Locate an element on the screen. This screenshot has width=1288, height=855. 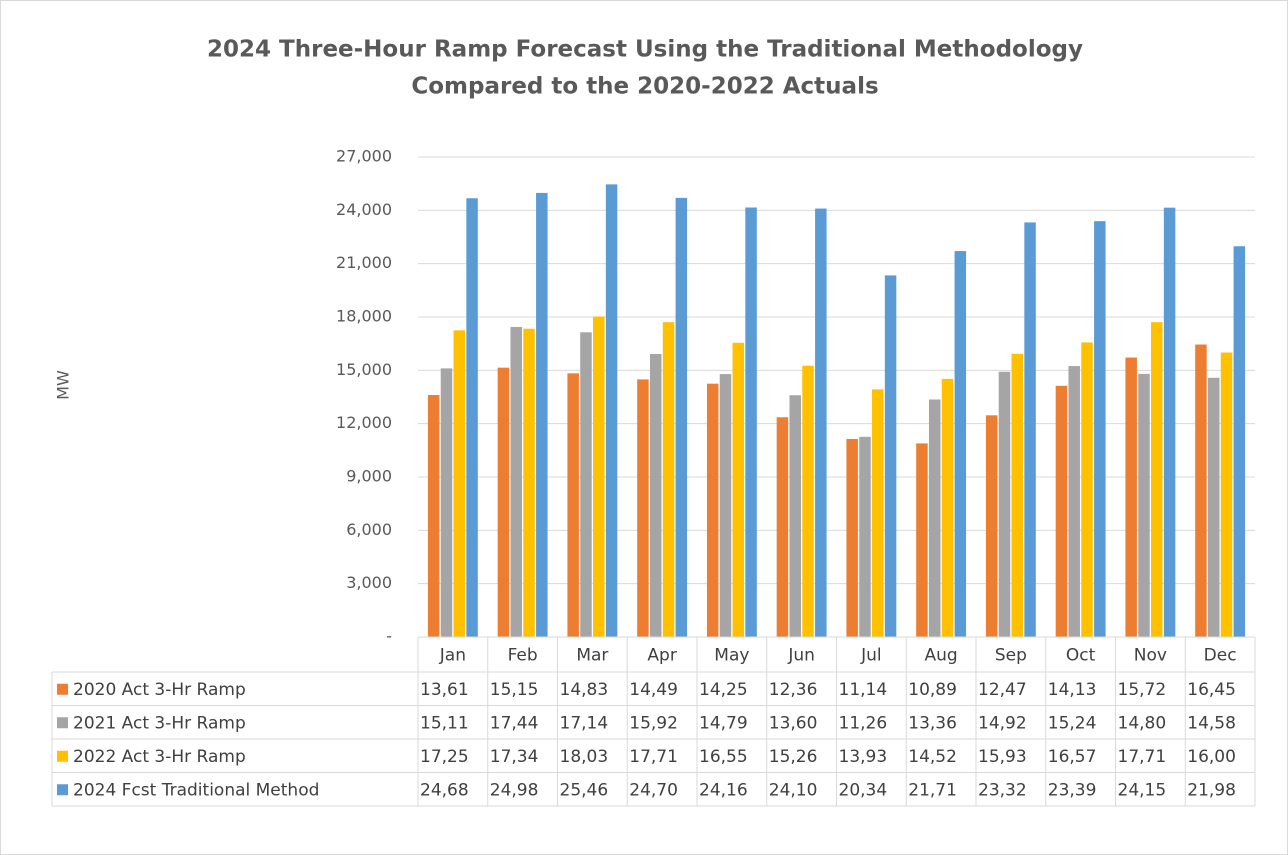
data-label: 15,24 is located at coordinates (1072, 723).